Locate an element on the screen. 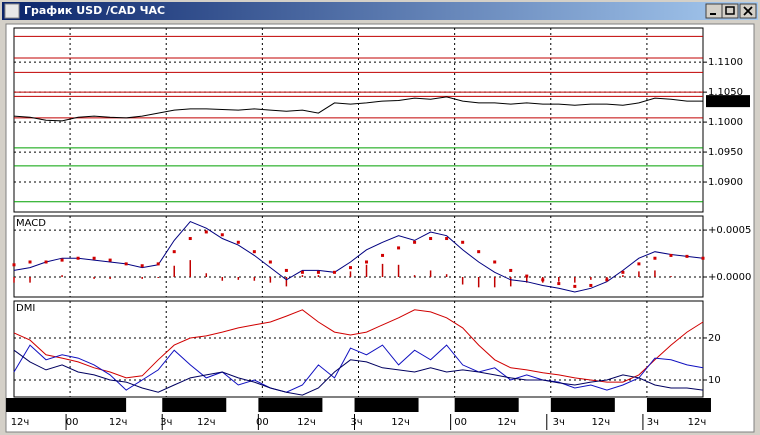 The height and width of the screenshot is (435, 760). last-price-label: 1.1035 is located at coordinates (726, 101).